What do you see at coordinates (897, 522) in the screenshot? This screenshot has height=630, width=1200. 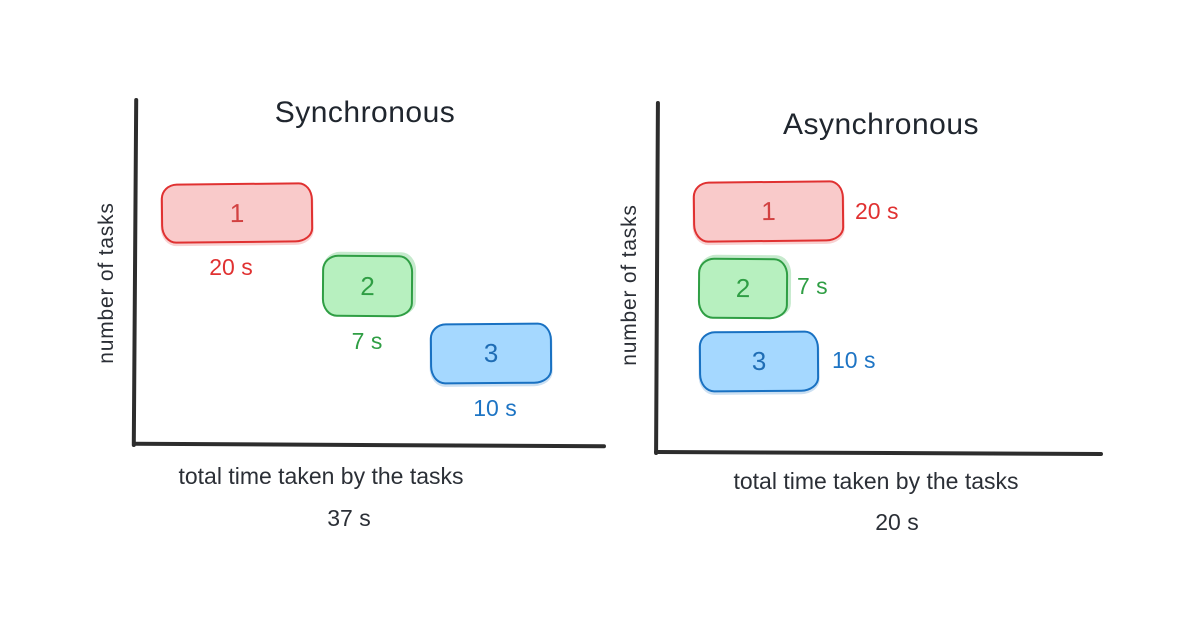 I see `total-time-label: 20 s` at bounding box center [897, 522].